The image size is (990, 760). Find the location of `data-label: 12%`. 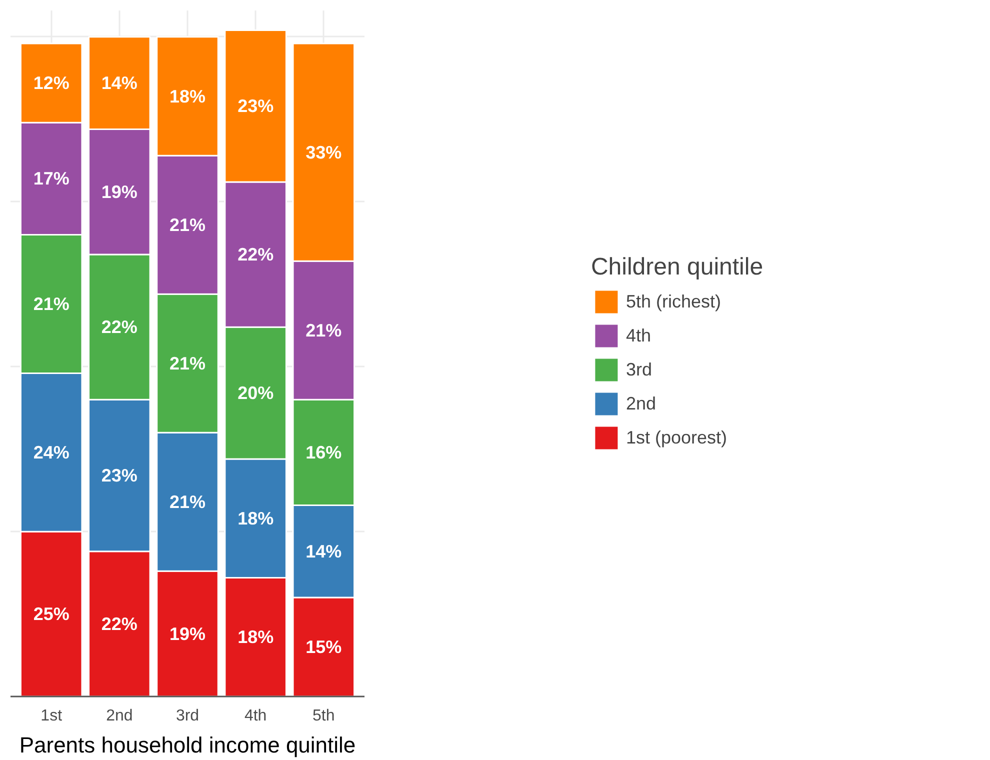

data-label: 12% is located at coordinates (51, 83).